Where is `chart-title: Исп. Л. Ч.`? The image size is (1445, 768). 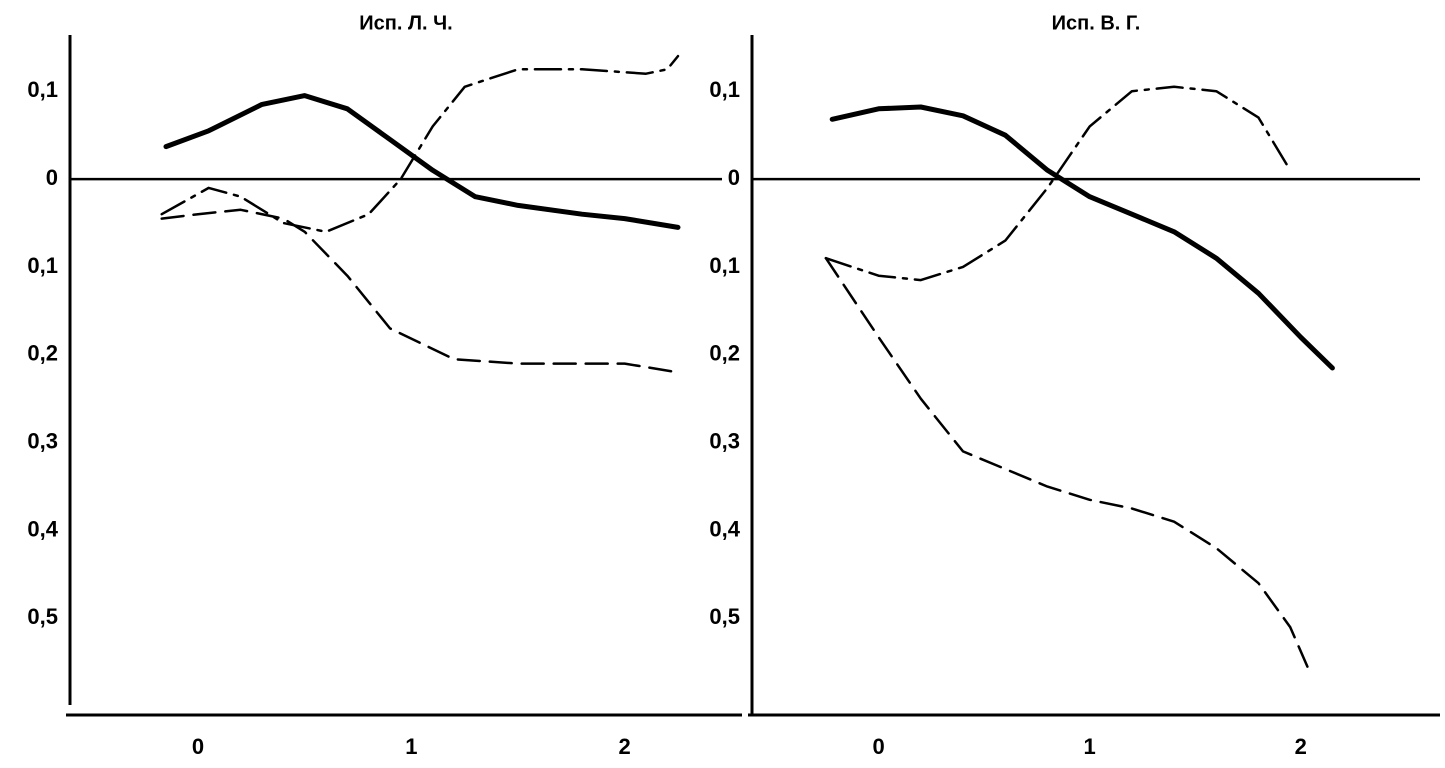
chart-title: Исп. Л. Ч. is located at coordinates (405, 23).